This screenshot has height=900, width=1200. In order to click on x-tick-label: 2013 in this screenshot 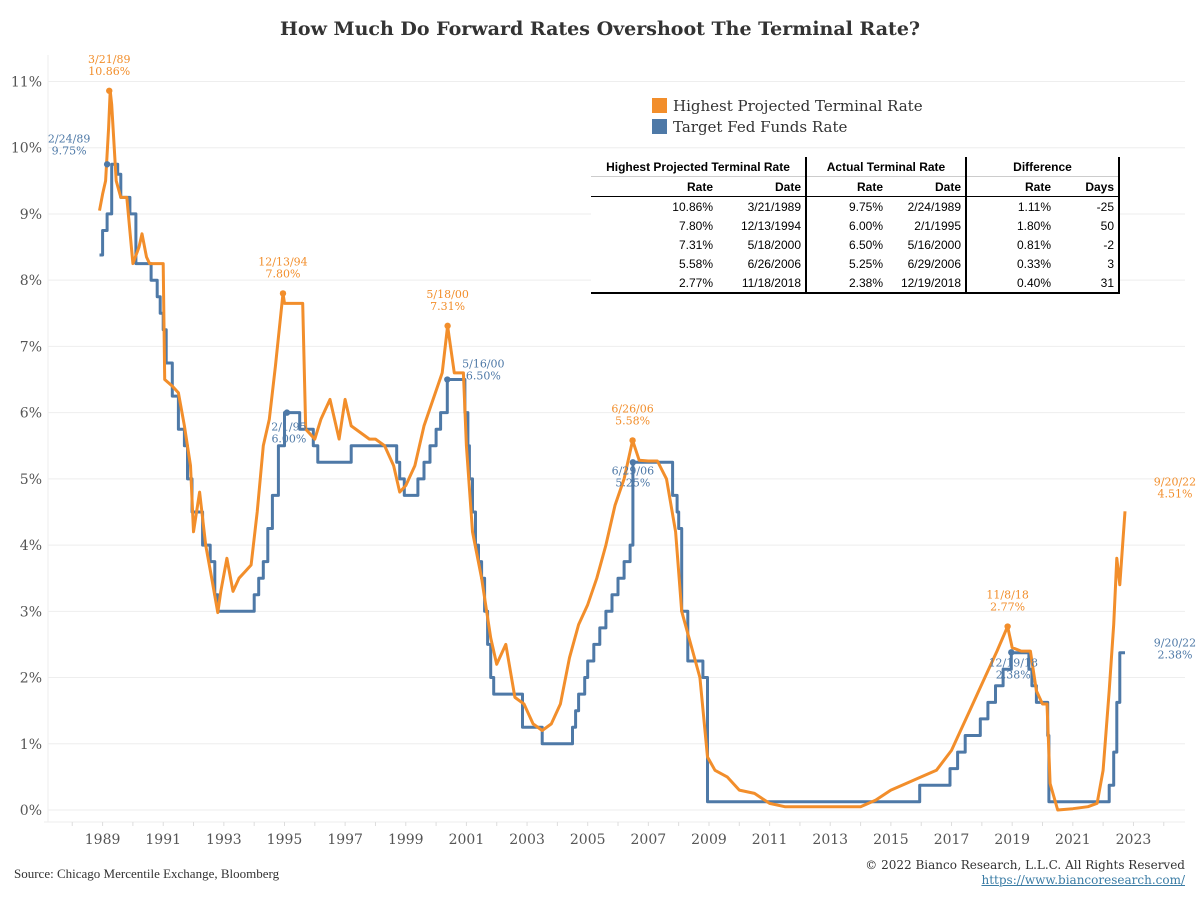, I will do `click(830, 840)`.